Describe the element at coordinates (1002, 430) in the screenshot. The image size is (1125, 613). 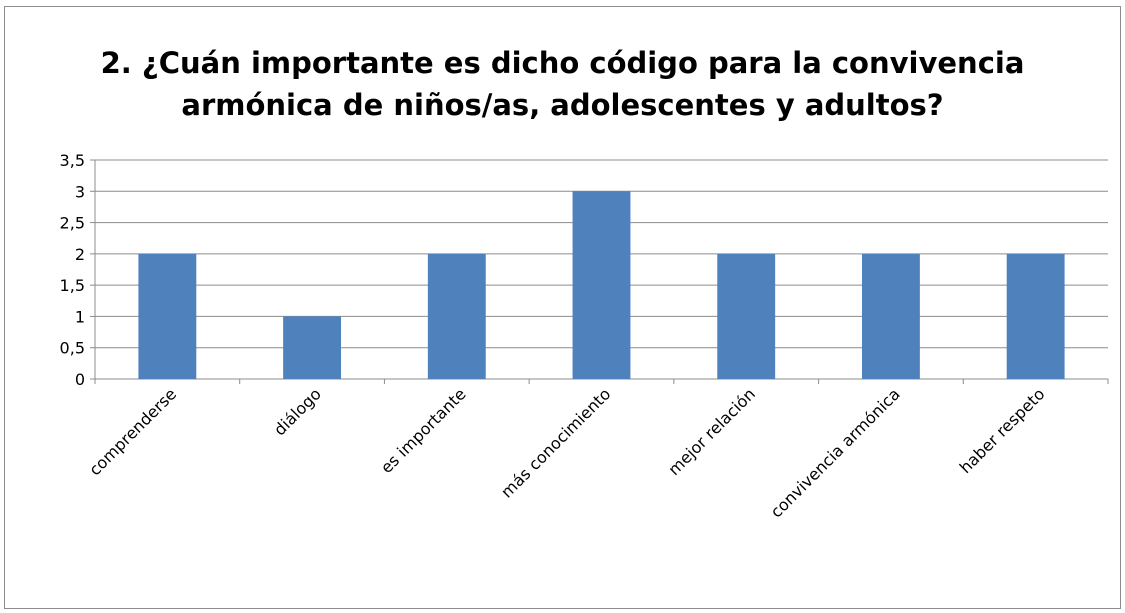
I see `x-category-label: haber respeto` at that location.